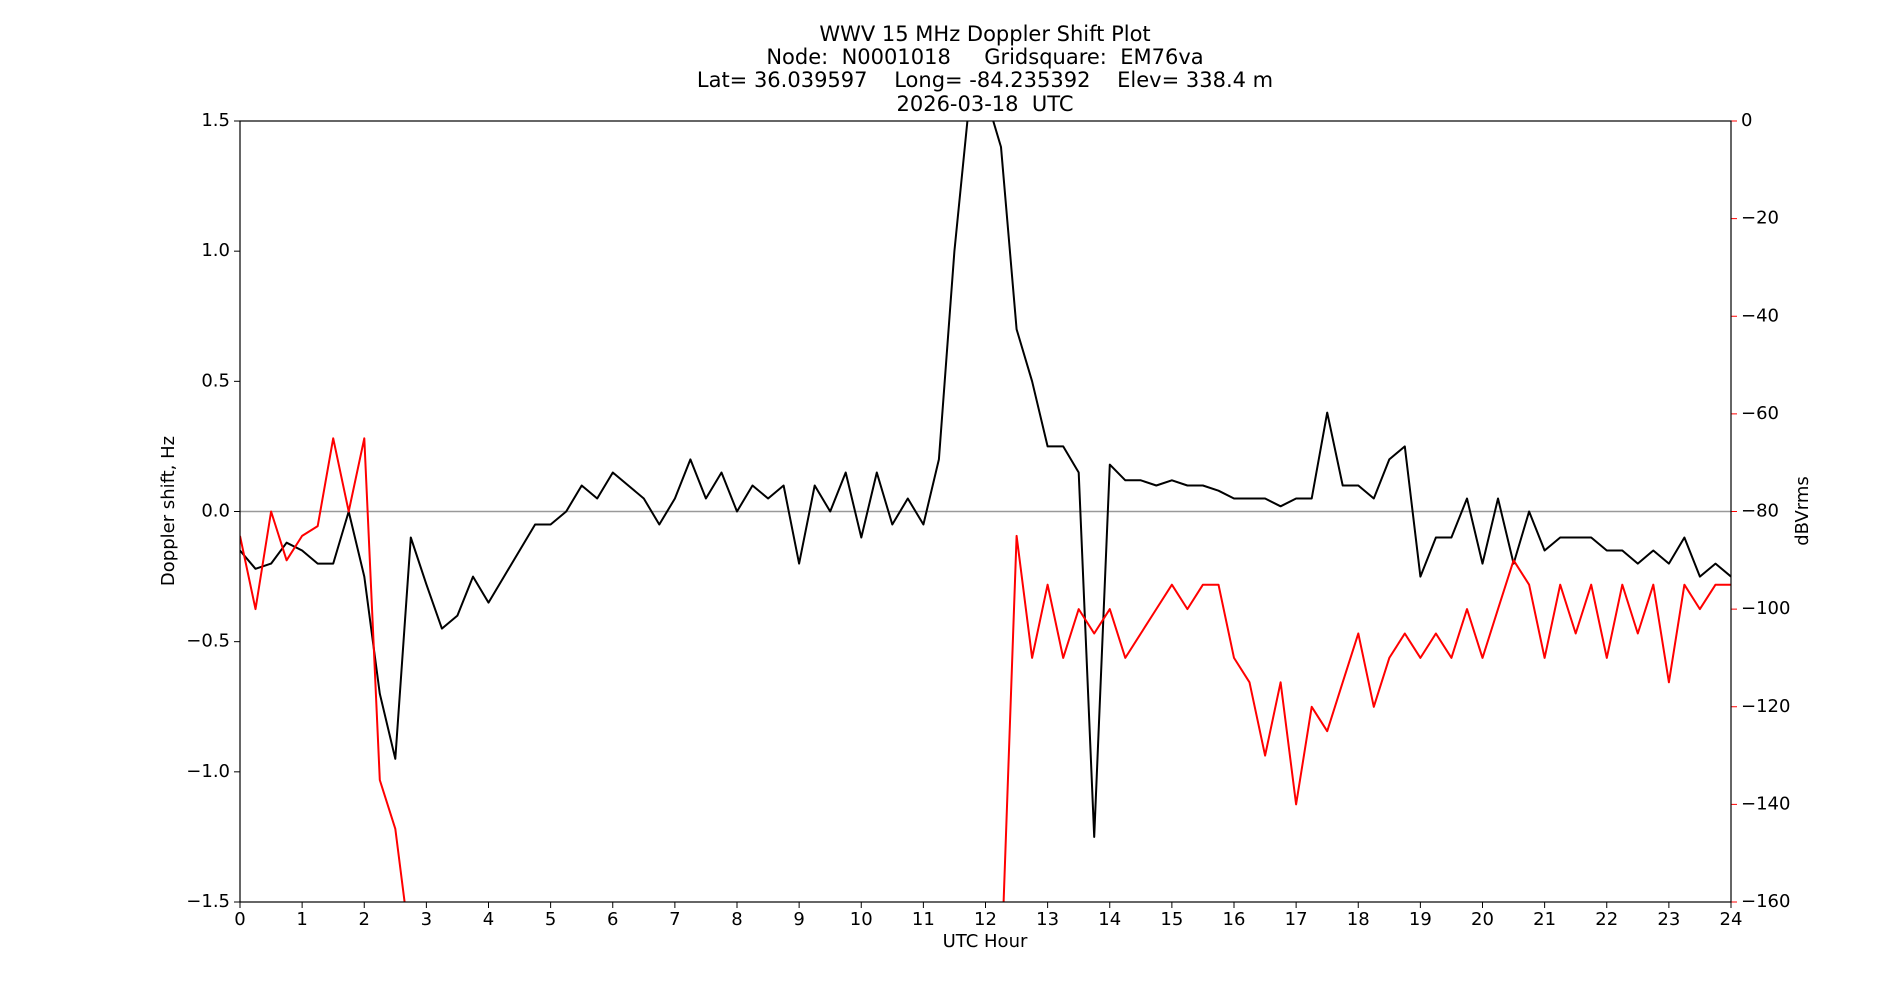 The image size is (1900, 1000). What do you see at coordinates (488, 919) in the screenshot?
I see `x-tick-label: 4` at bounding box center [488, 919].